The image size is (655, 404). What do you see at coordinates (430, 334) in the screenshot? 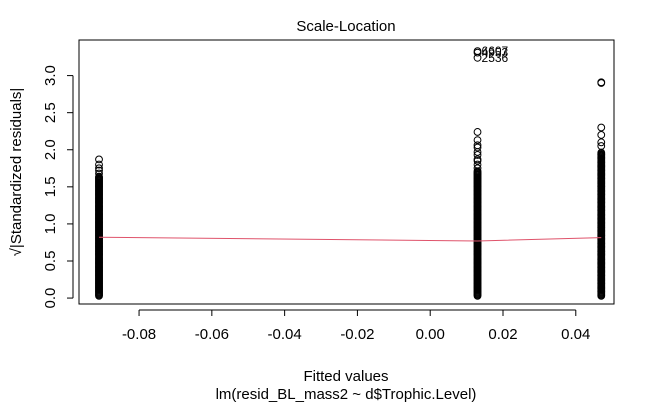
I see `x-tick-label: 0.00` at bounding box center [430, 334].